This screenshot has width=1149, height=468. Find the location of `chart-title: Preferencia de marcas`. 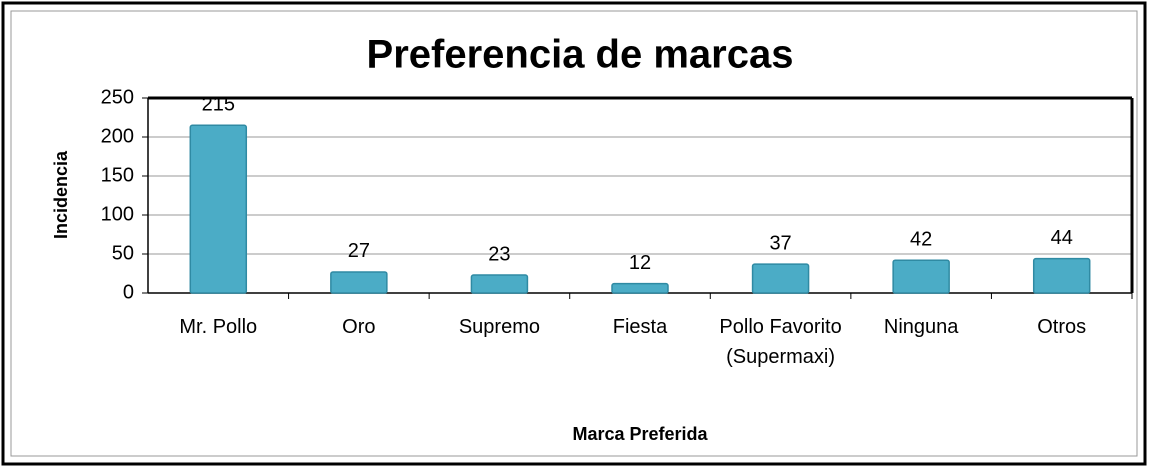

chart-title: Preferencia de marcas is located at coordinates (580, 55).